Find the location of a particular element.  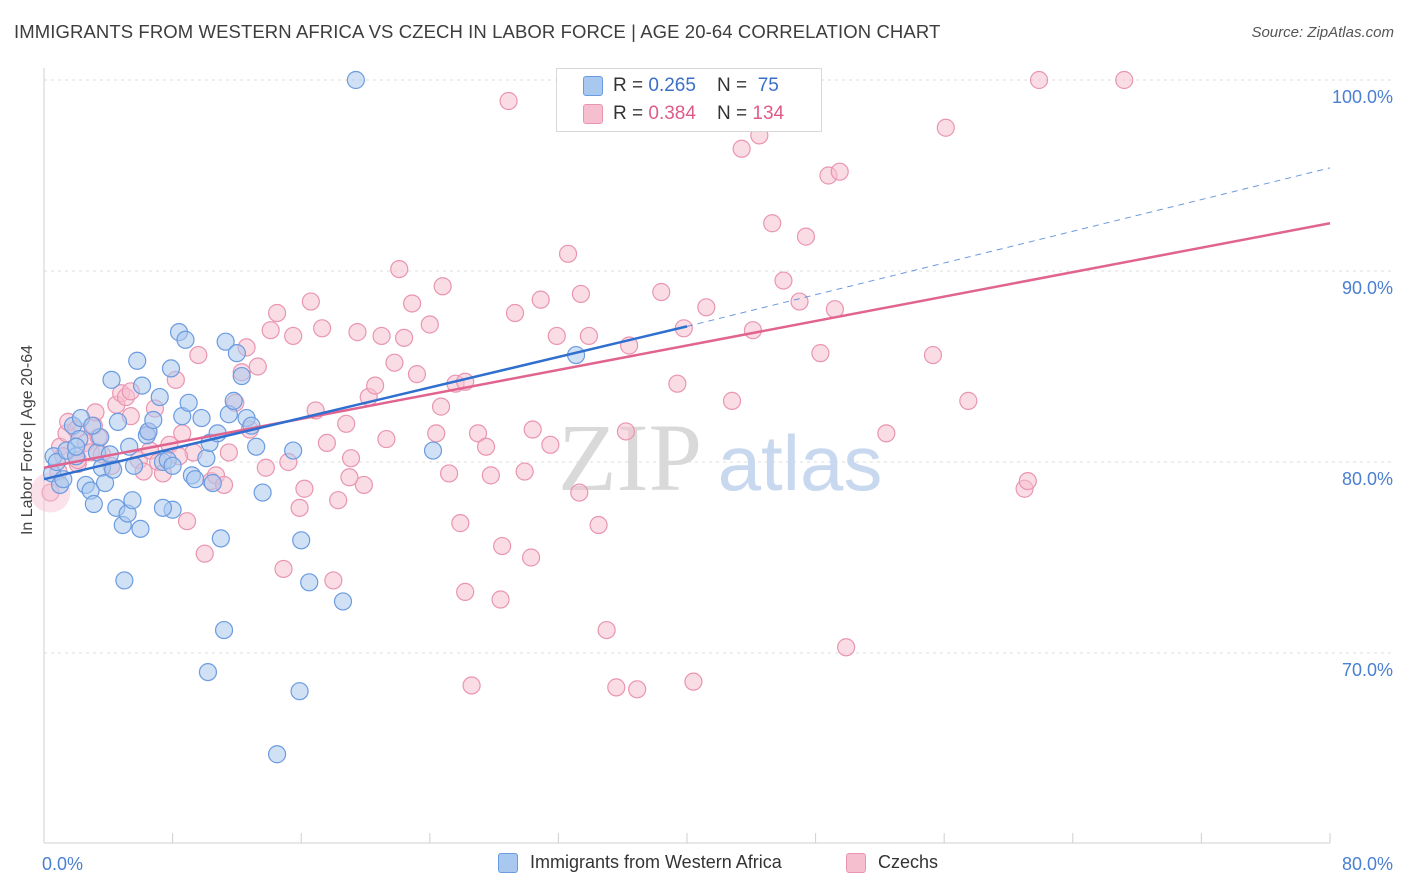

r-value: 0.384 is located at coordinates (672, 113).